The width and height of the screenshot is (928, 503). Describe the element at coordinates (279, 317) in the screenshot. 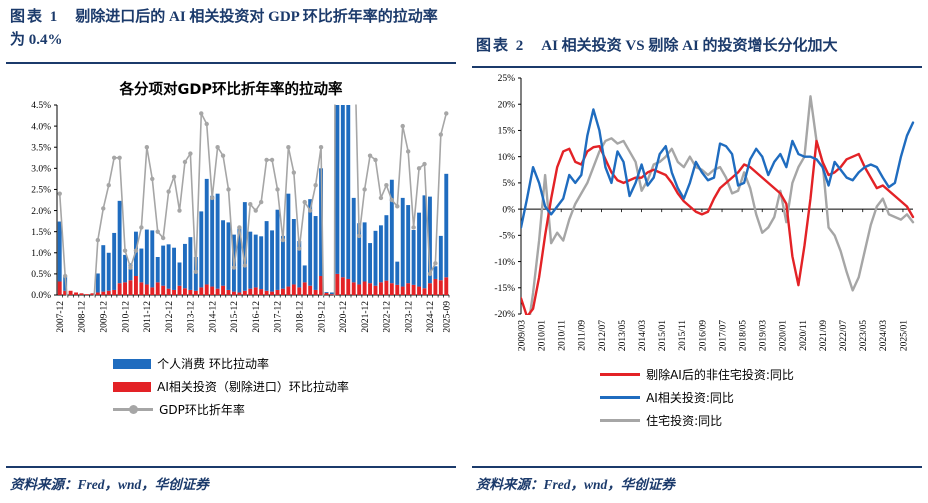

I see `svg-text: 2017-12` at that location.